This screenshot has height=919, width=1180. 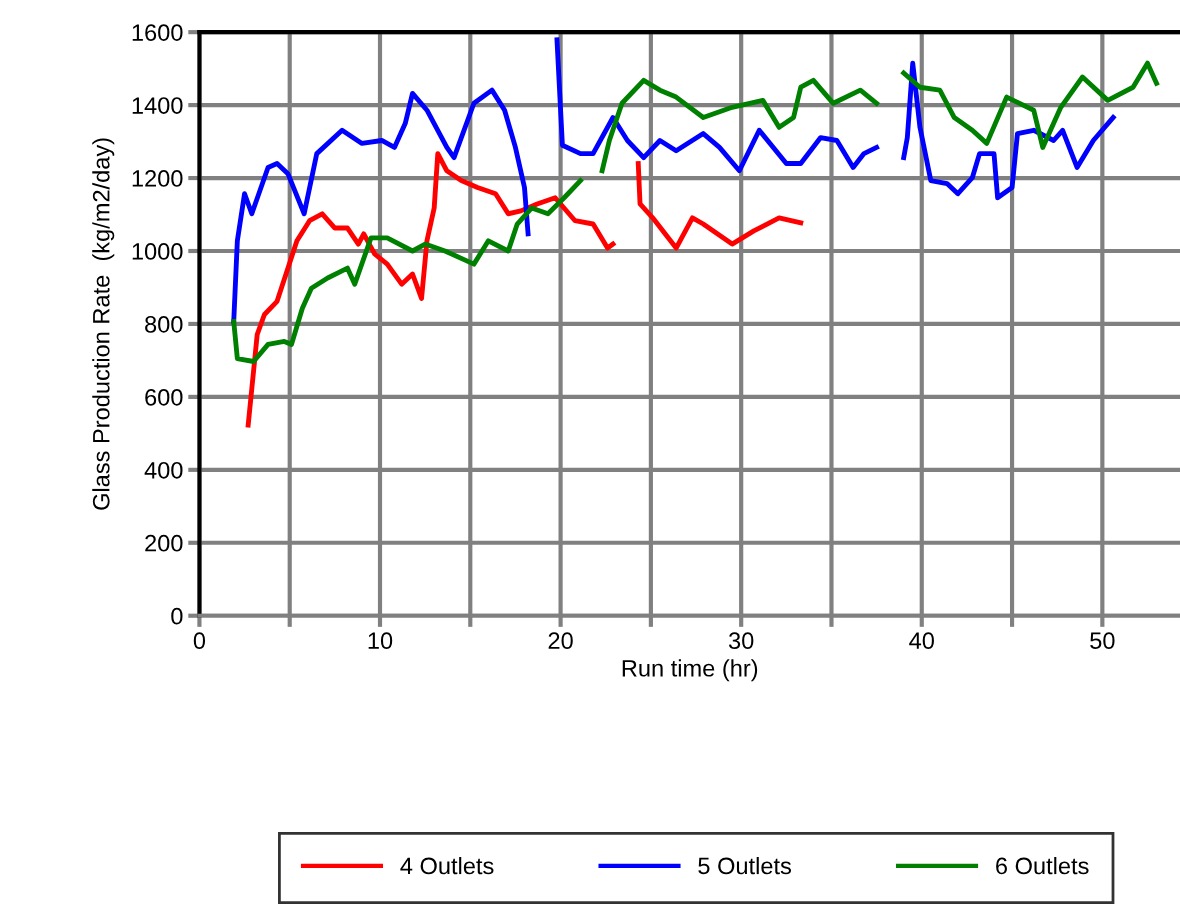 What do you see at coordinates (164, 397) in the screenshot?
I see `y-tick-label: 600` at bounding box center [164, 397].